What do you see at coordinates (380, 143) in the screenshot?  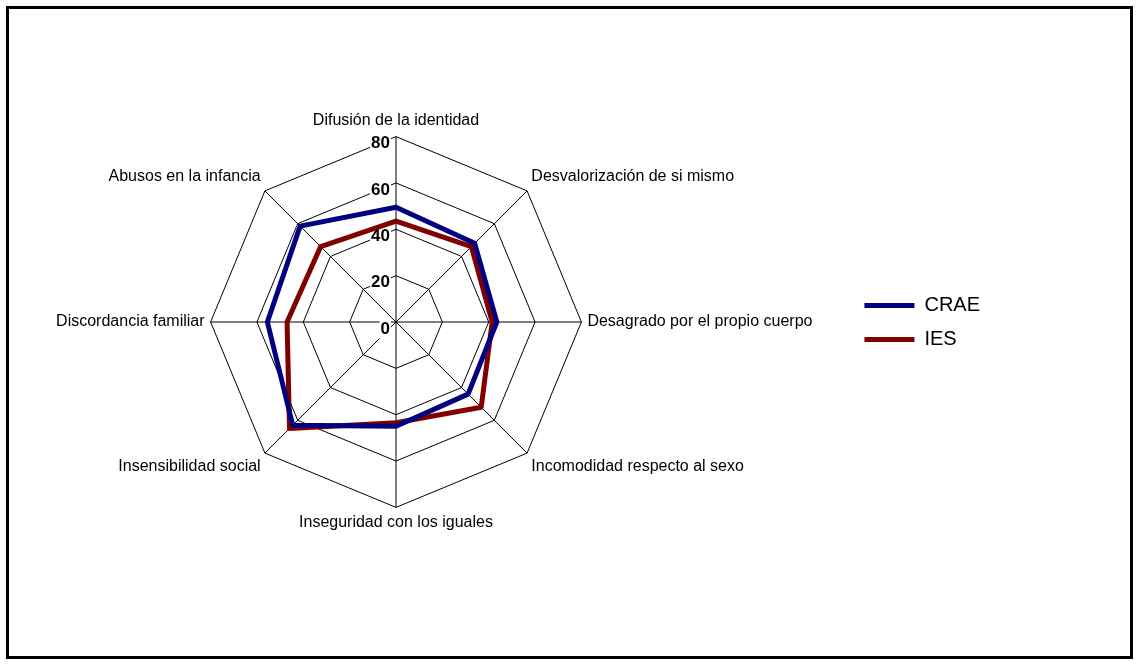 I see `y-tick-label: 80` at bounding box center [380, 143].